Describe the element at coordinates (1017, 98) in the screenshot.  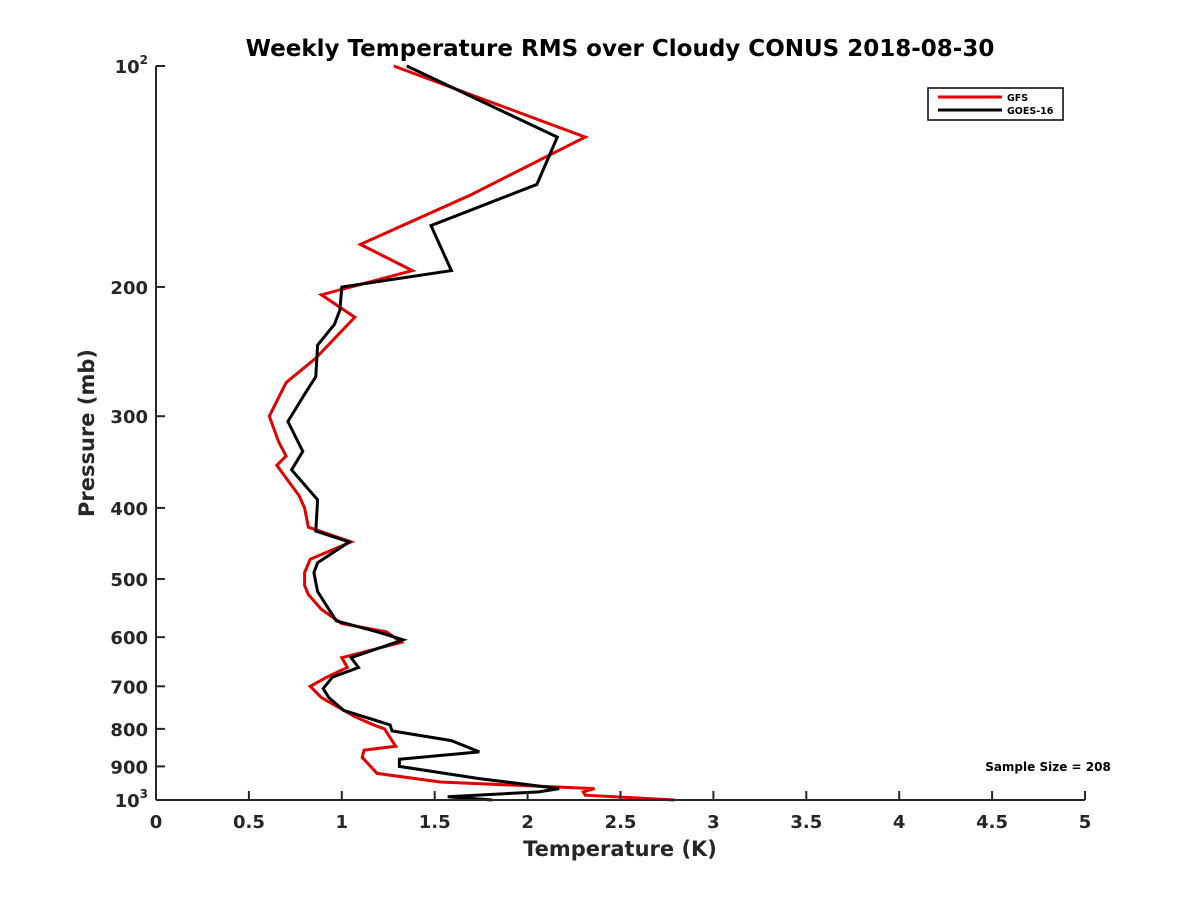
I see `legend-label-gfs: GFS` at that location.